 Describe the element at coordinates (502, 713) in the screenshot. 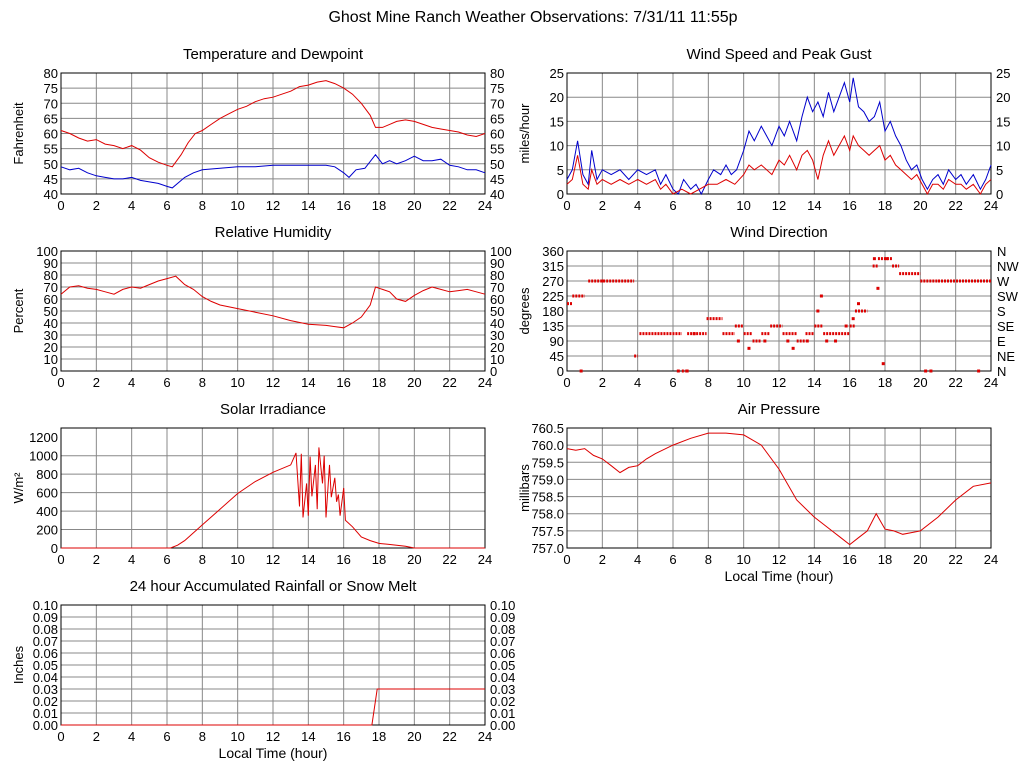

I see `y-tick-label-right: 0.01` at that location.